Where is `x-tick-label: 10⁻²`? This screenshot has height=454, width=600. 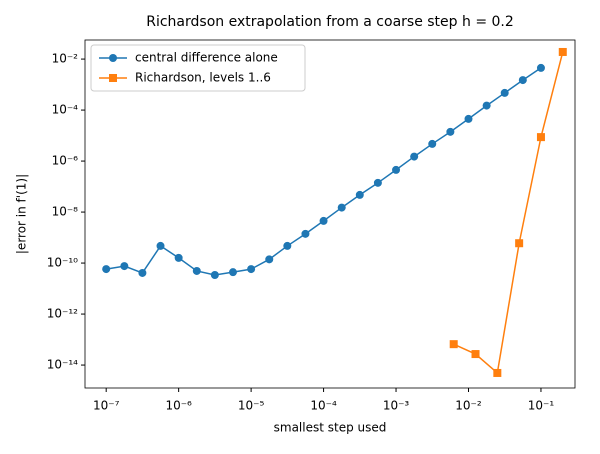 x-tick-label: 10⁻² is located at coordinates (468, 406).